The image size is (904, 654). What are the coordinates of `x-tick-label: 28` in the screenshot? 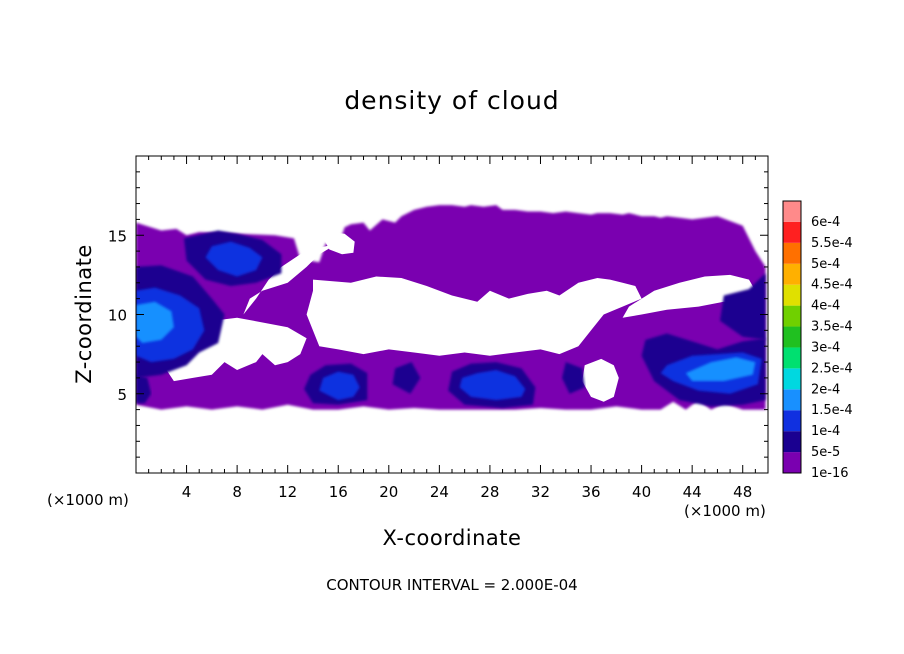 It's located at (489, 492).